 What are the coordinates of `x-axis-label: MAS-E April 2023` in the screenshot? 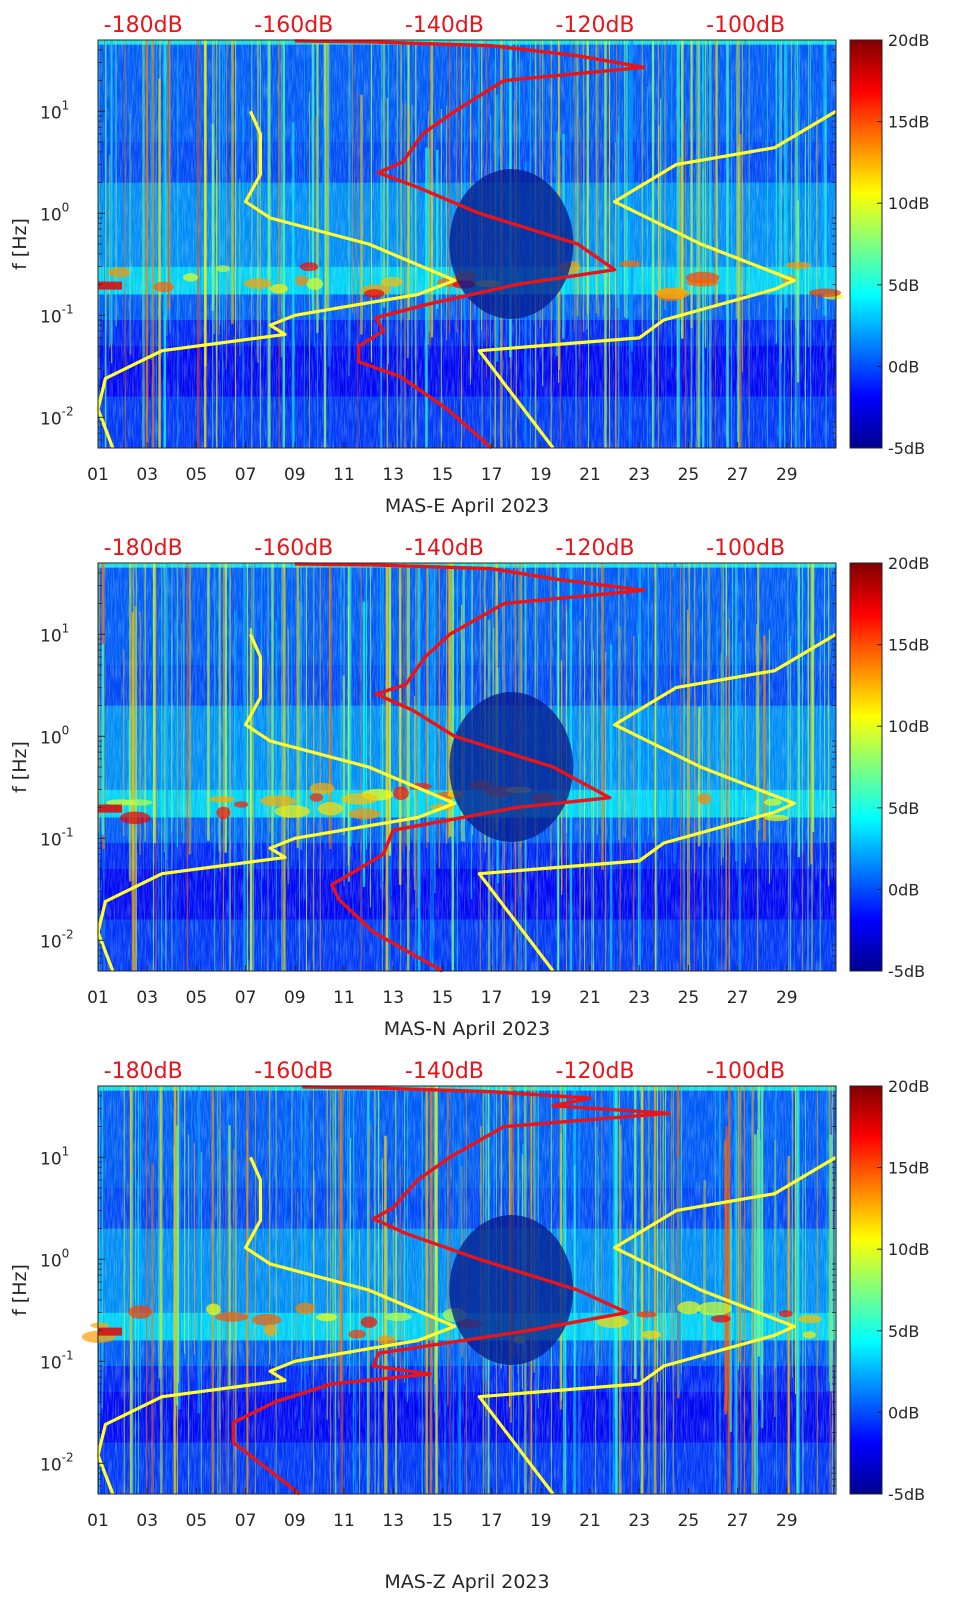 It's located at (467, 506).